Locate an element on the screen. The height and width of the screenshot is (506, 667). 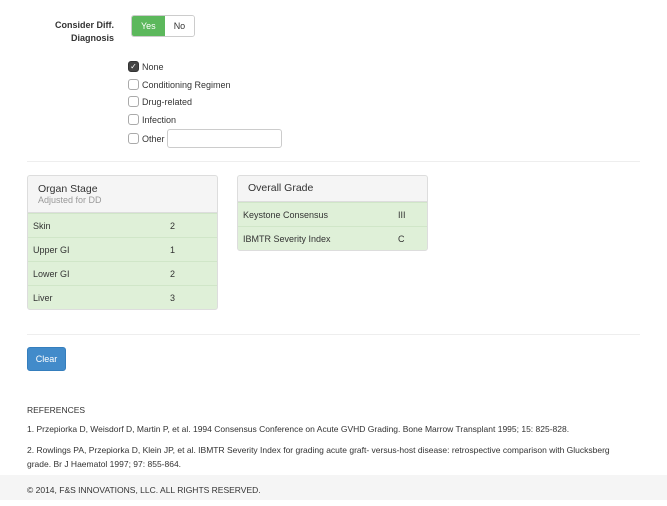
row-label: Lower GI is located at coordinates (51, 273).